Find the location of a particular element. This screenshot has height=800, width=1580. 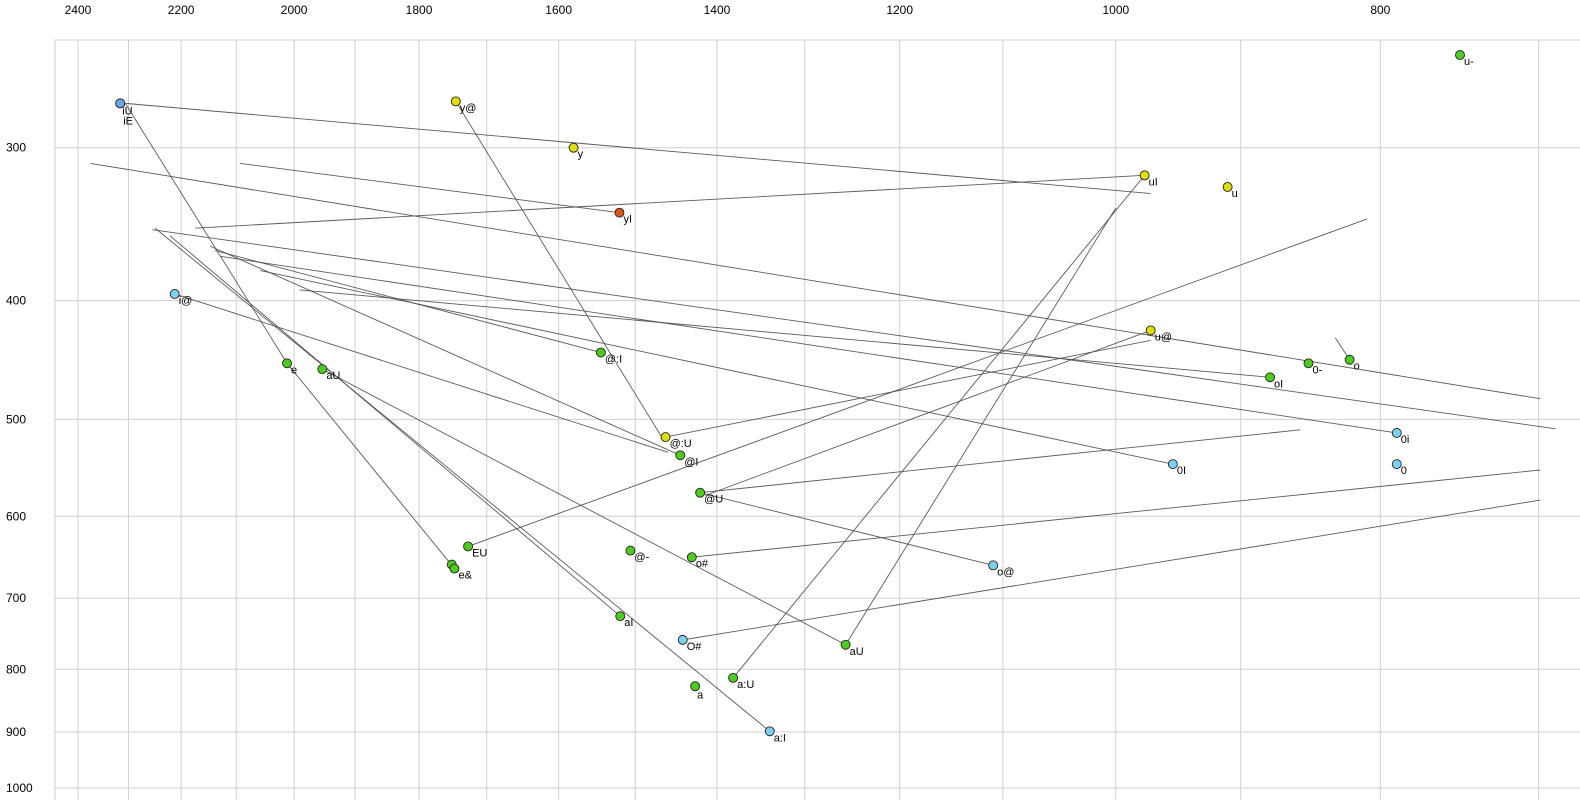

data-point-a is located at coordinates (695, 686).